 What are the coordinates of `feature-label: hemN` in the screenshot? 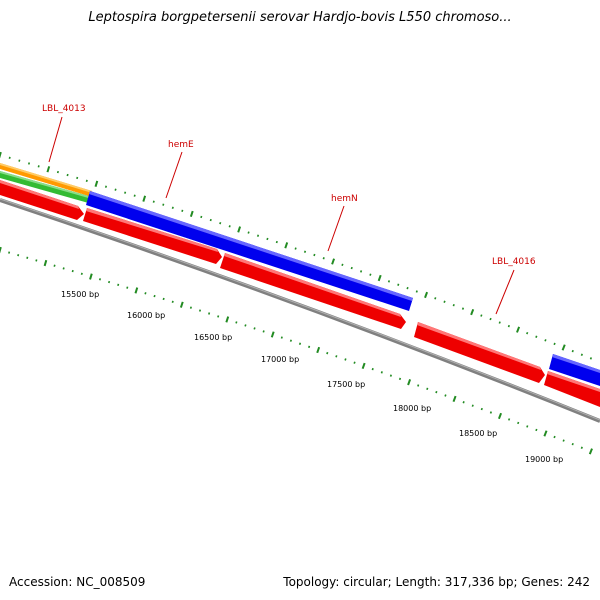 It's located at (344, 199).